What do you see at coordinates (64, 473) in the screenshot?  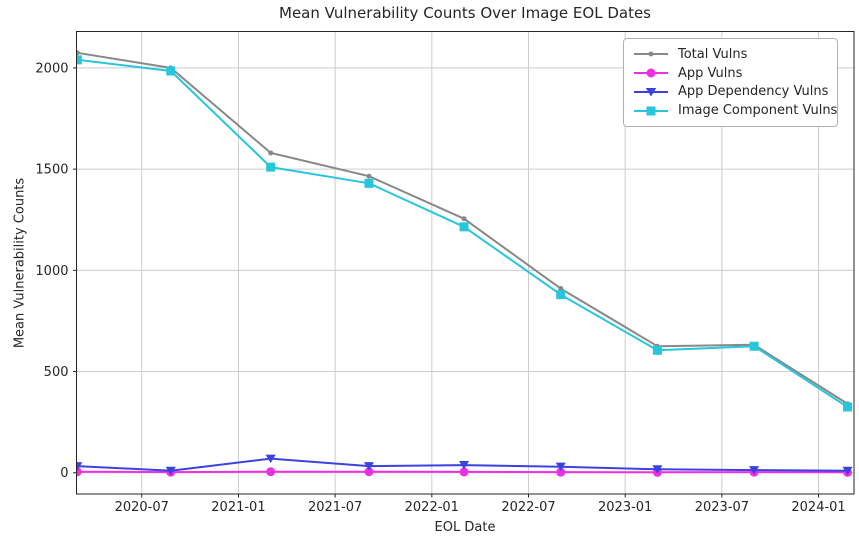 I see `y-tick-label: 0` at bounding box center [64, 473].